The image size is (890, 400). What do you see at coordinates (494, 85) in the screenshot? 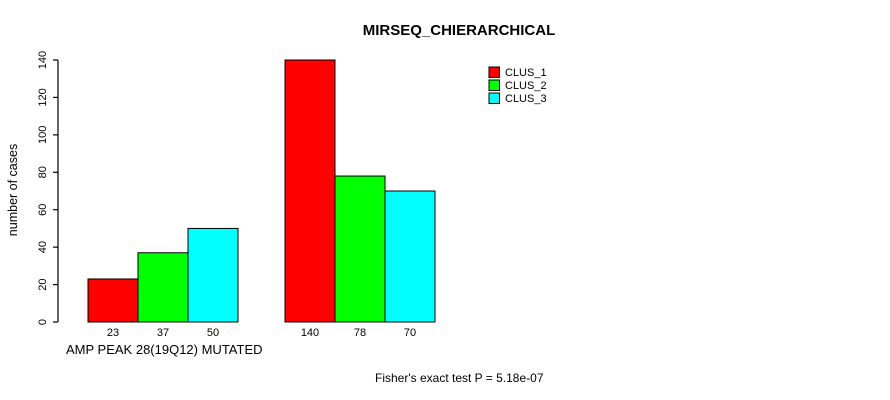
I see `legend-swatch-clus2` at bounding box center [494, 85].